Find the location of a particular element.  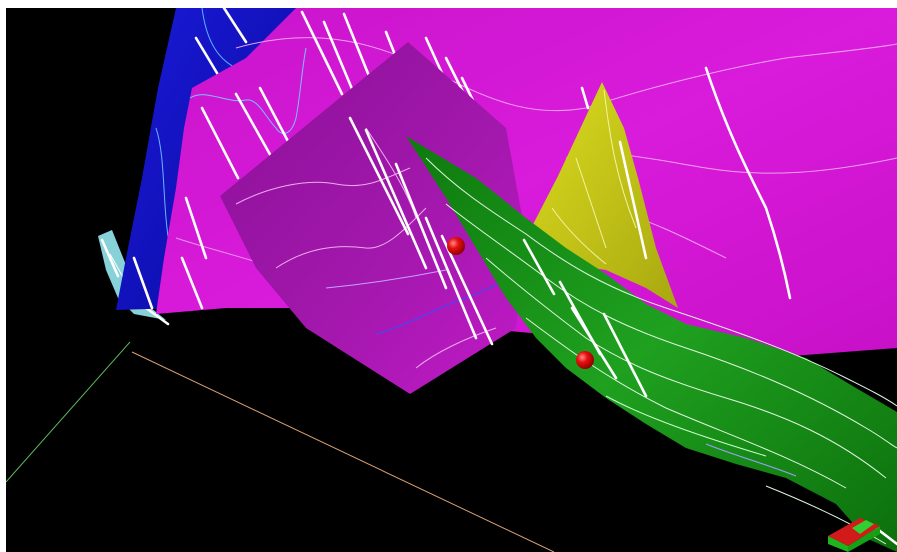

blue-surface is located at coordinates (206, 159).